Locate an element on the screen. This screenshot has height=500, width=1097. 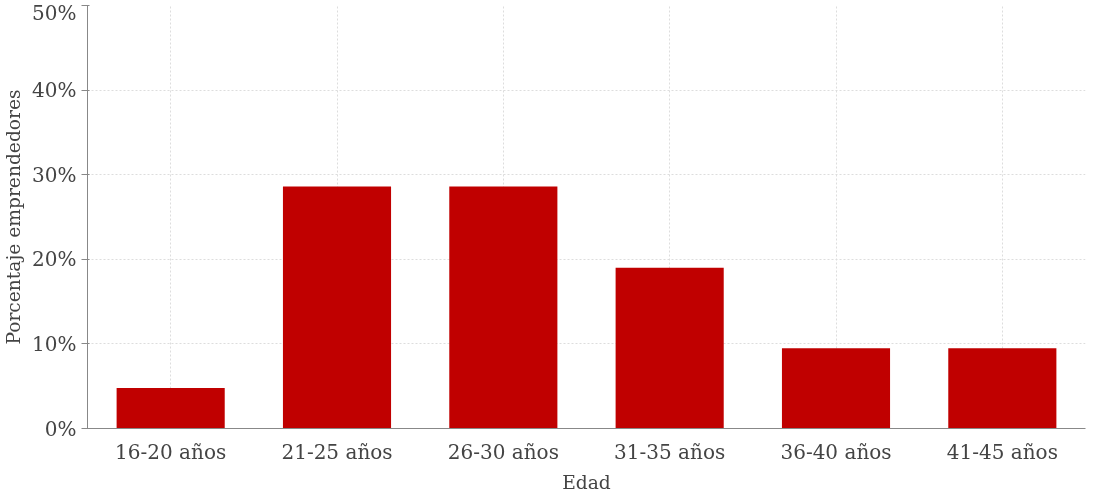
y-tick-label: 40% is located at coordinates (54, 90).